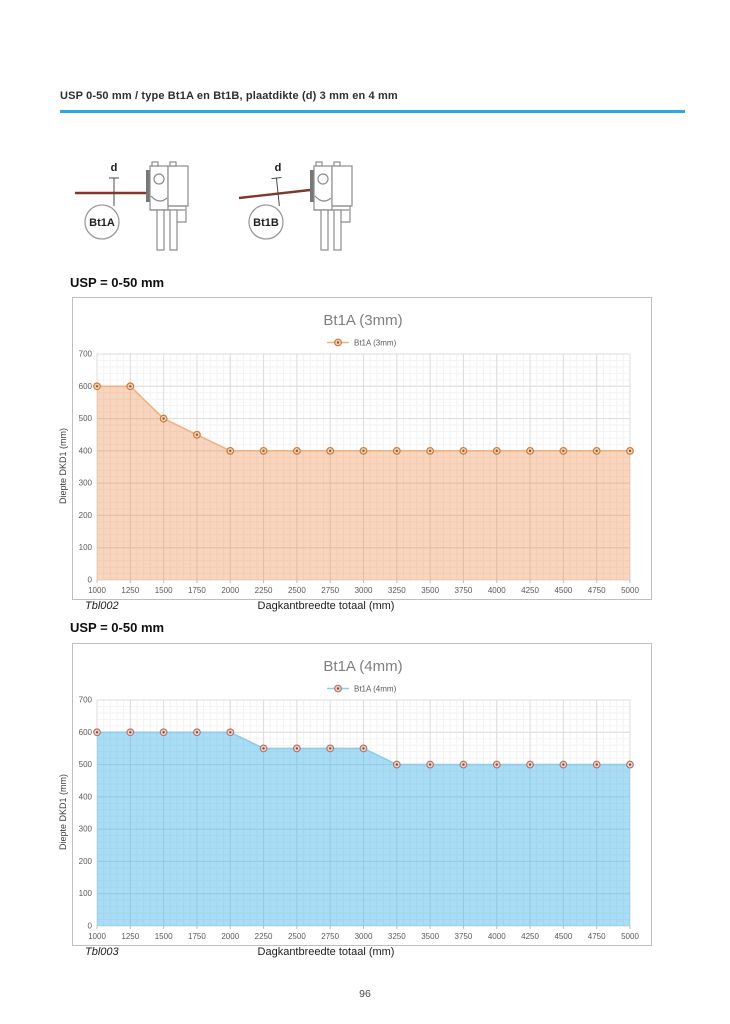  What do you see at coordinates (230, 208) in the screenshot?
I see `profile-diagrams: d Bt1A` at bounding box center [230, 208].